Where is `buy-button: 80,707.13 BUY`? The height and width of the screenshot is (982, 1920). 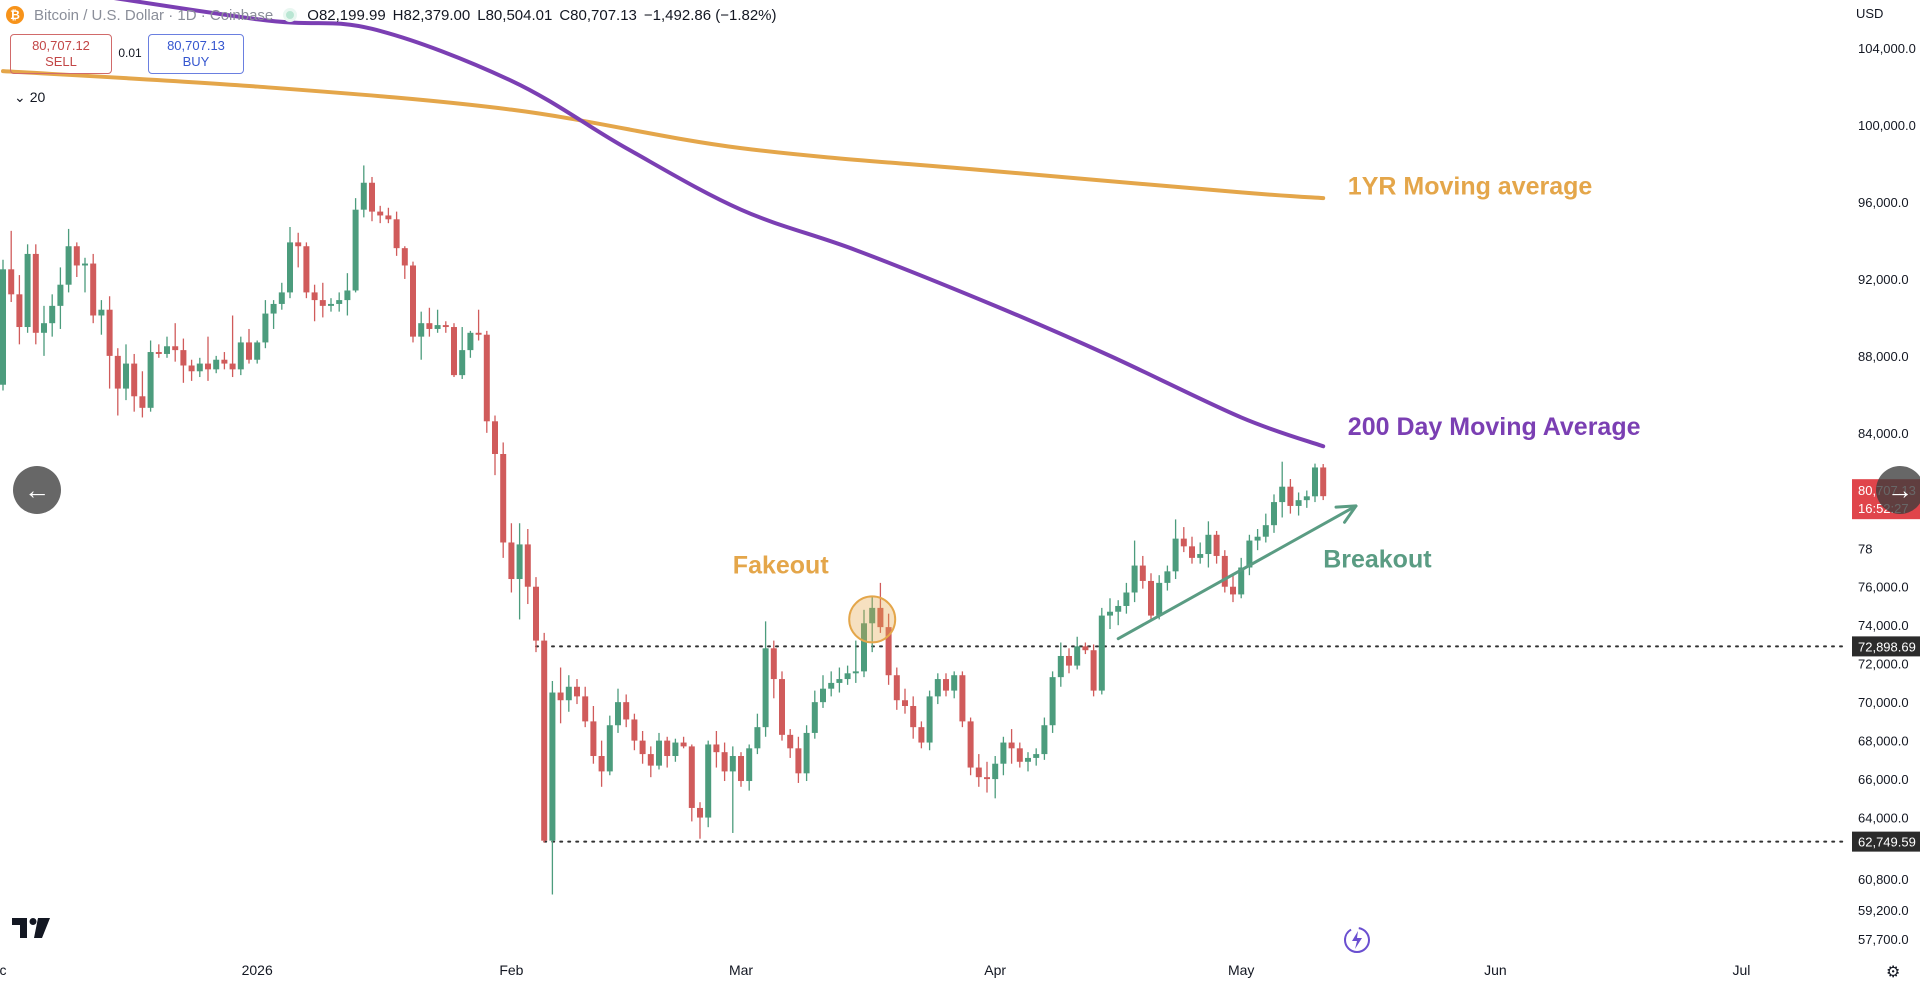 buy-button: 80,707.13 BUY is located at coordinates (196, 54).